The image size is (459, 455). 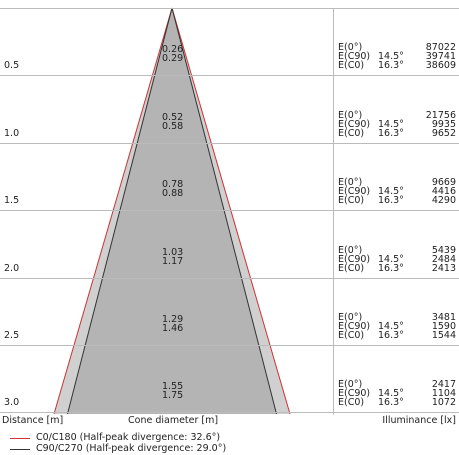 I want to click on cone-diameter-c0: 1.03, so click(x=173, y=252).